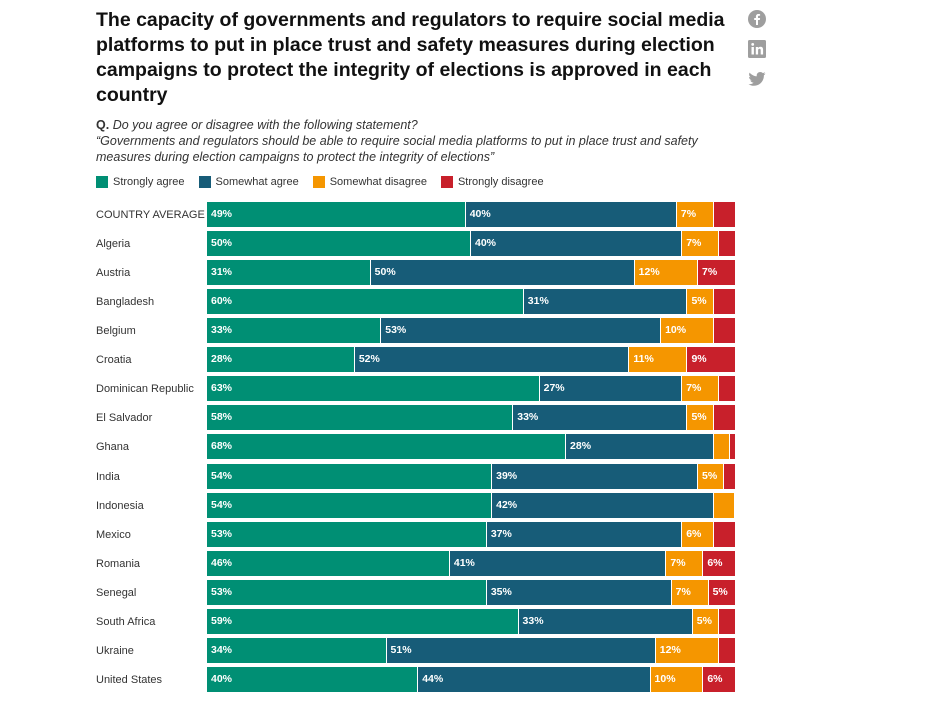 This screenshot has width=937, height=706. What do you see at coordinates (118, 563) in the screenshot?
I see `category-label: Romania` at bounding box center [118, 563].